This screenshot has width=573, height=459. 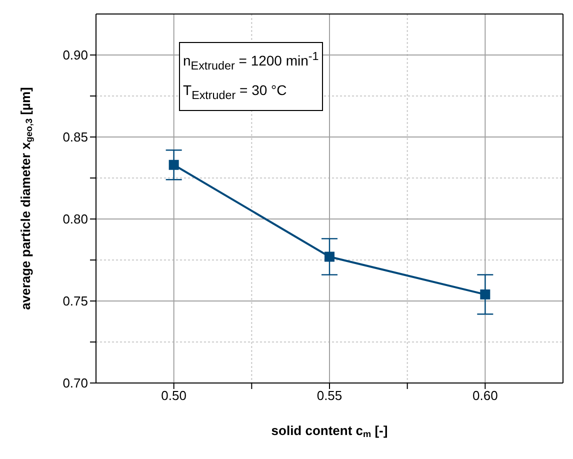 I want to click on y-tick-label: 0.85, so click(x=75, y=137).